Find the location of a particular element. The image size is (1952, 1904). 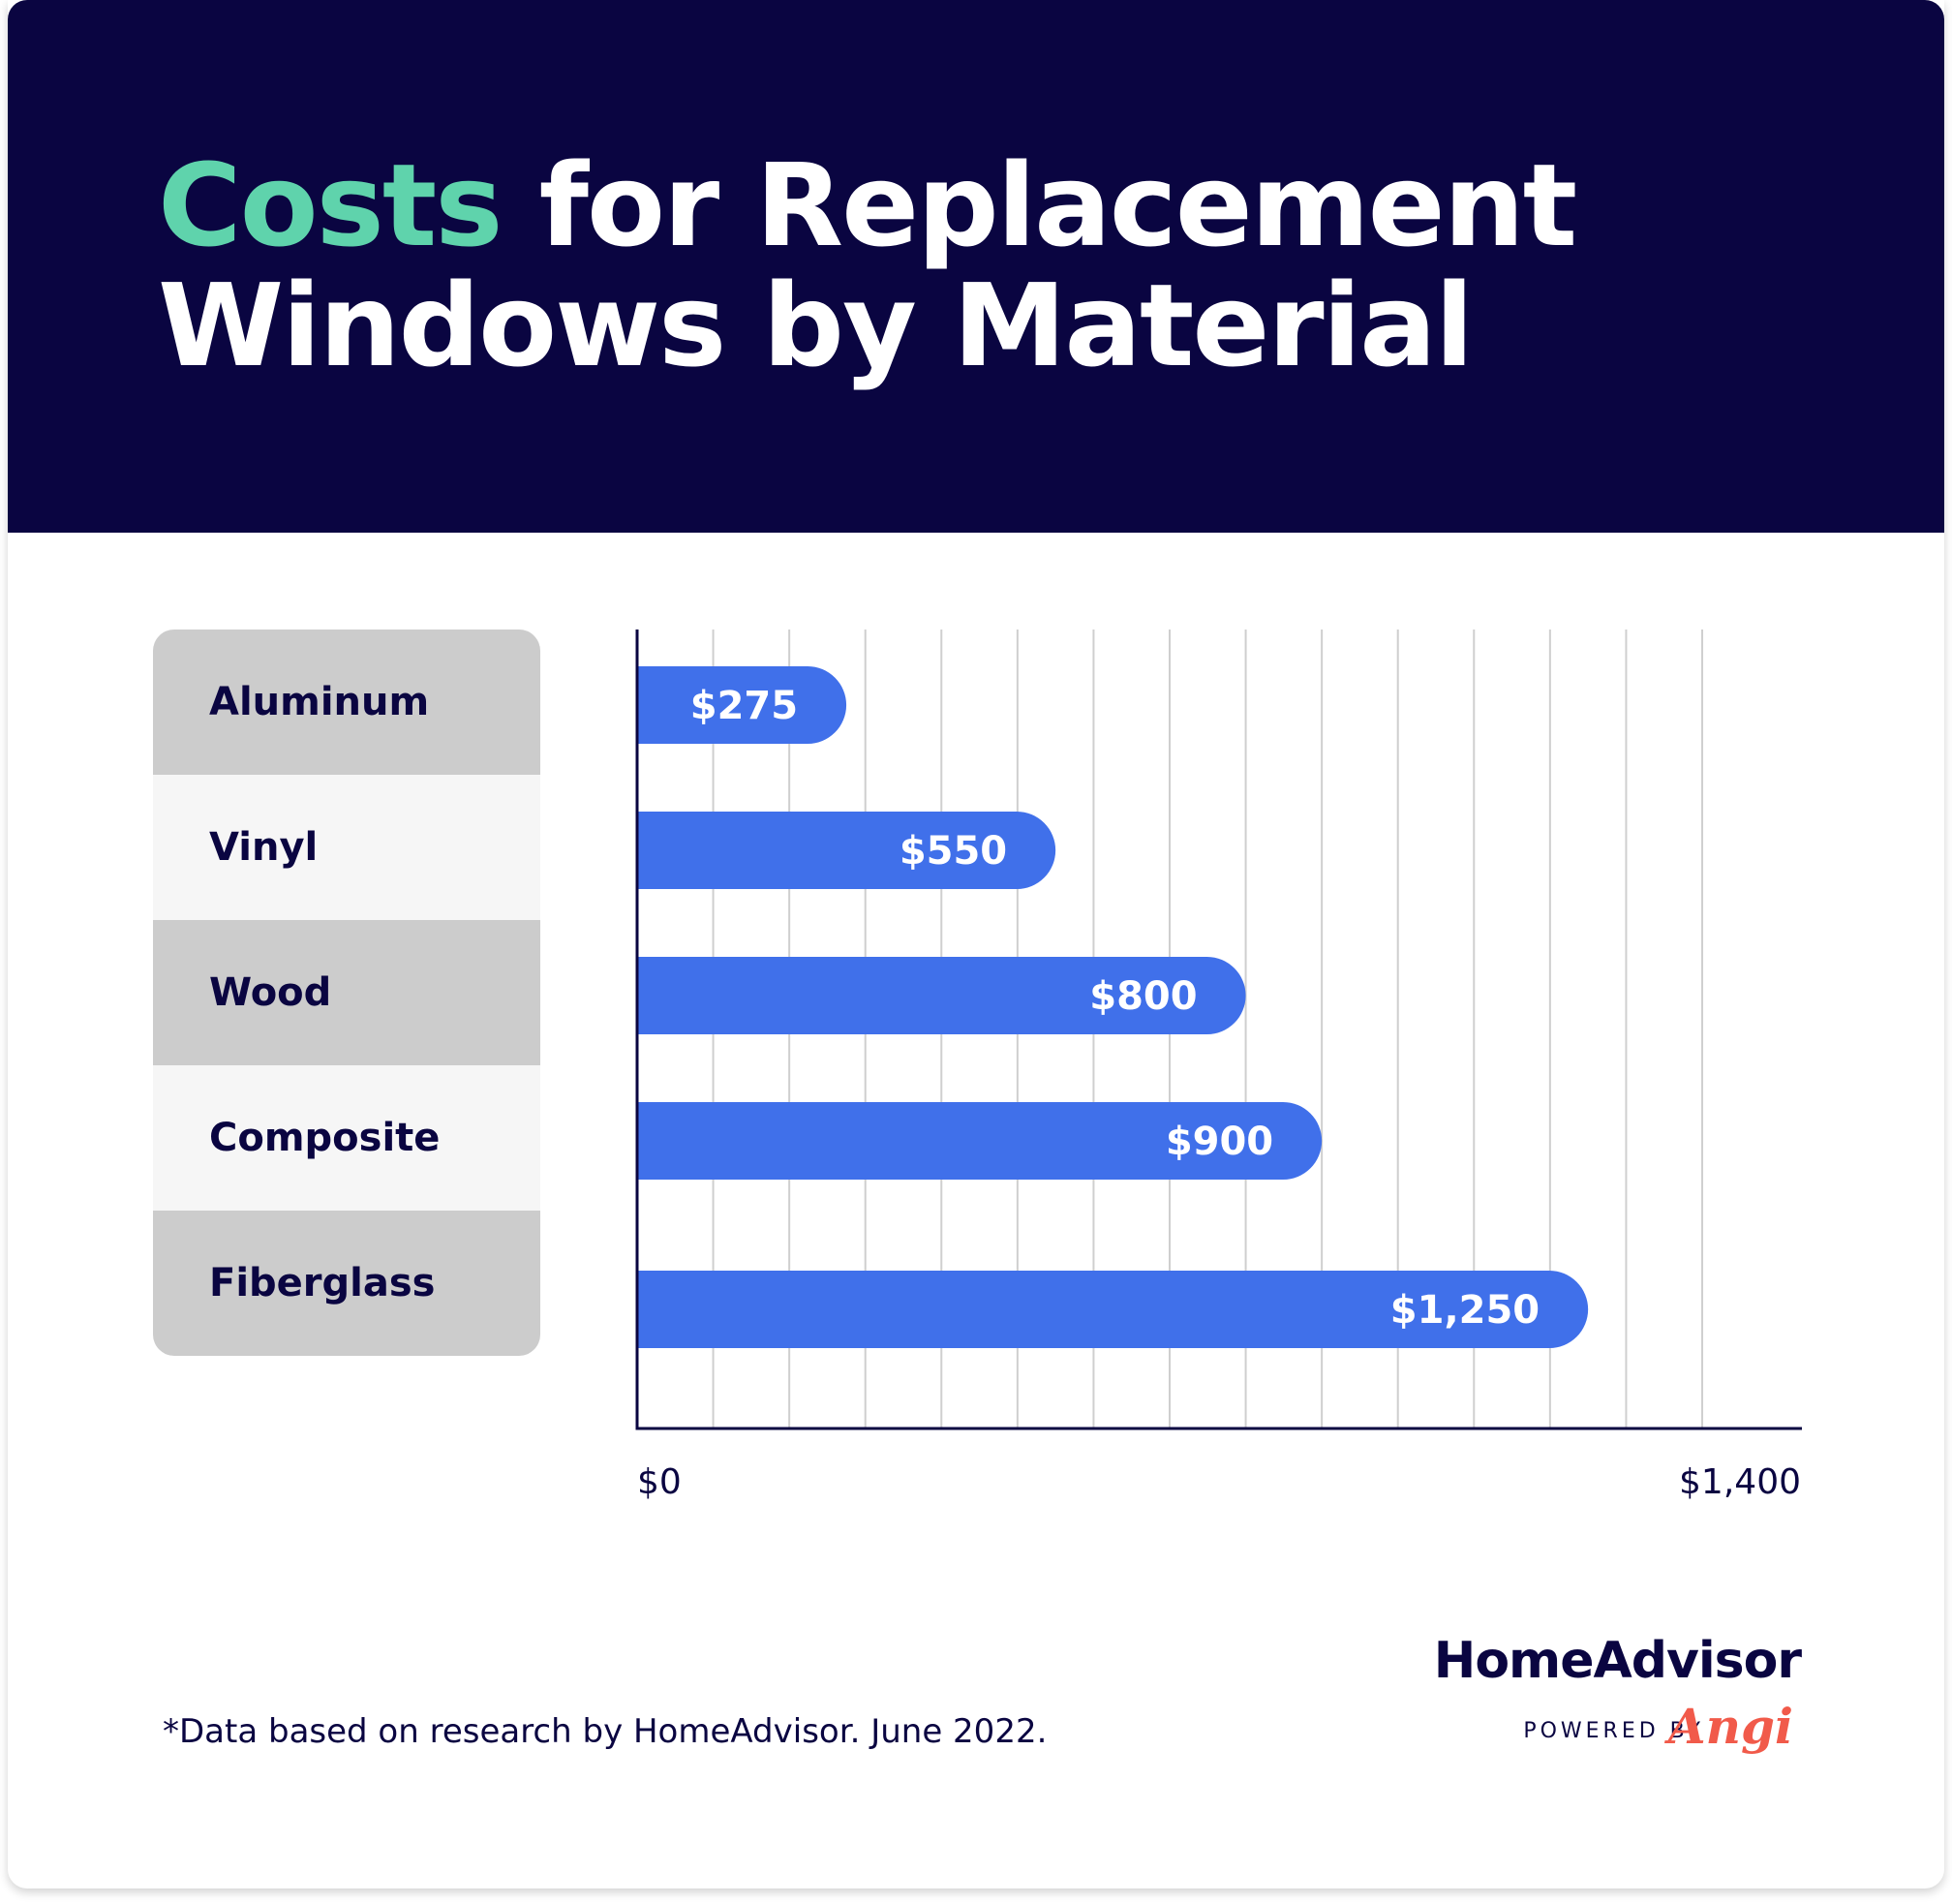

powered-by-text: POWERED BY is located at coordinates (1613, 1731).